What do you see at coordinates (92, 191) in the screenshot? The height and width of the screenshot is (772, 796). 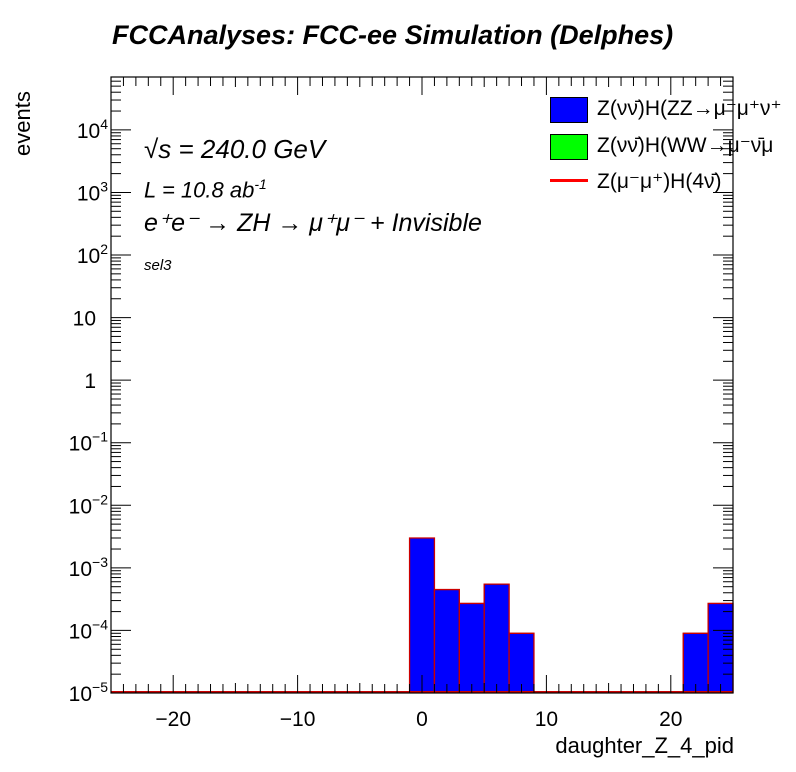 I see `y-tick-label: 10³` at bounding box center [92, 191].